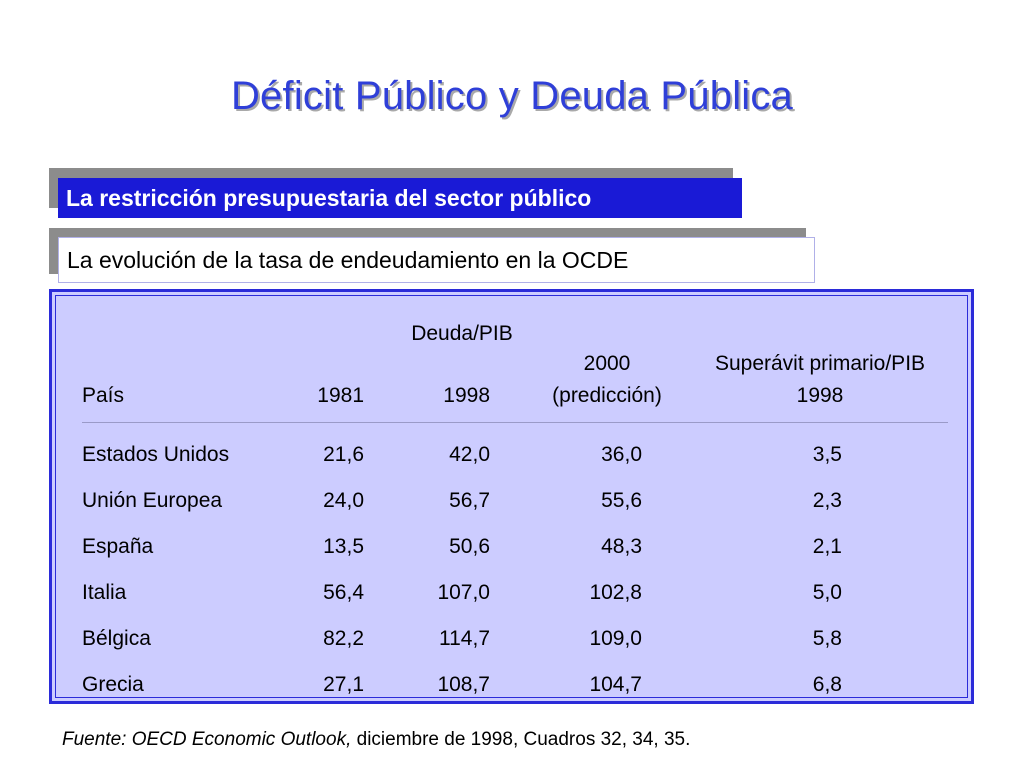 The width and height of the screenshot is (1024, 768). What do you see at coordinates (462, 333) in the screenshot?
I see `group-header-debt-gdp: Deuda/PIB` at bounding box center [462, 333].